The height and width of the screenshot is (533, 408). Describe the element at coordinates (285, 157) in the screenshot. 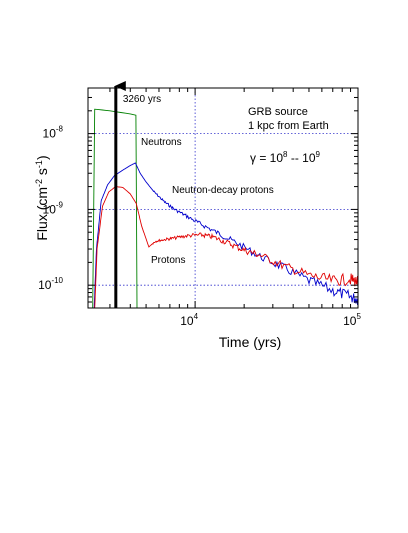

I see `annotation-gamma: γ = 108 -- 109` at that location.